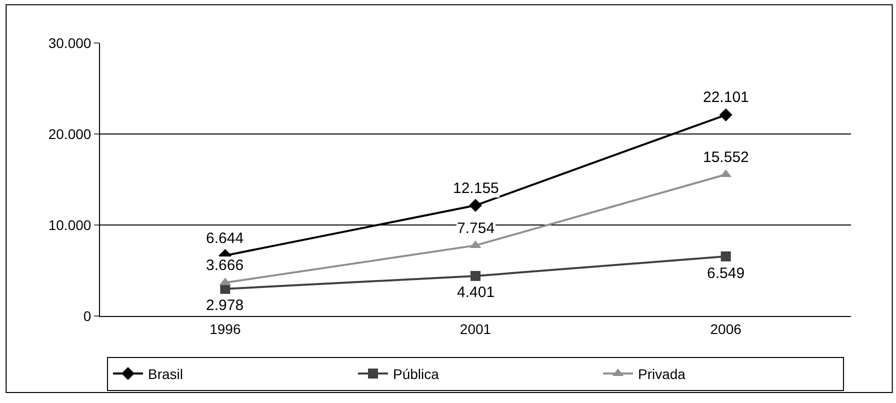 The image size is (896, 403). I want to click on legend-label: Pública, so click(416, 374).